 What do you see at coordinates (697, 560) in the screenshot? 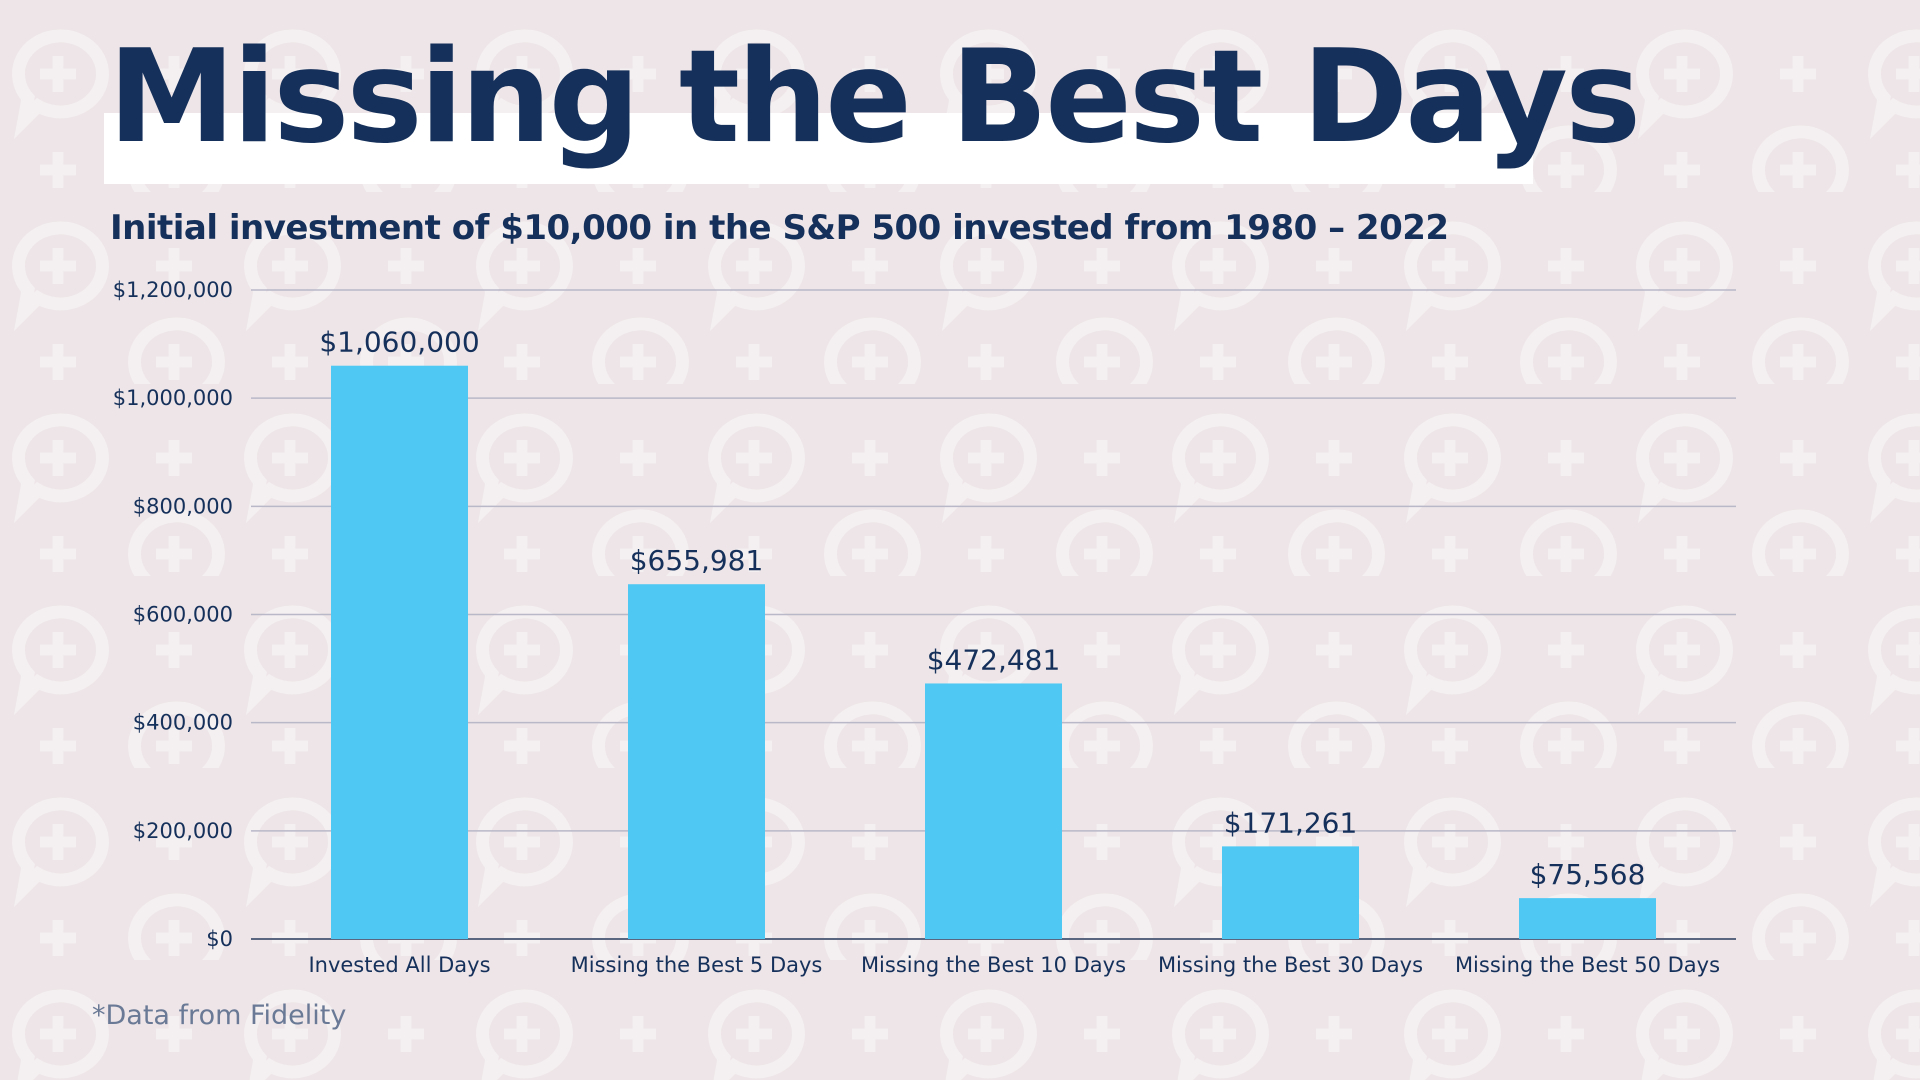
I see `data-label: $655,981` at bounding box center [697, 560].